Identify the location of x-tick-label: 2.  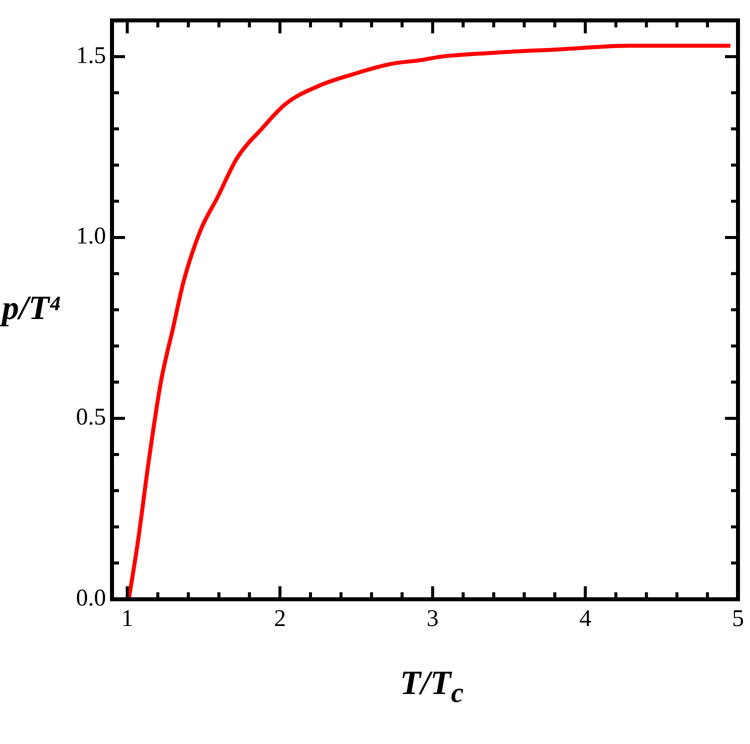
(280, 619).